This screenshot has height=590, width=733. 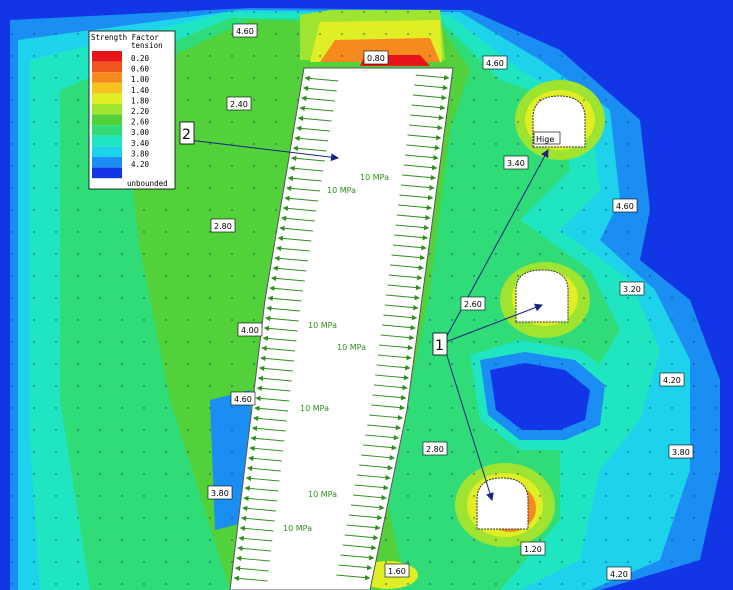 What do you see at coordinates (619, 573) in the screenshot?
I see `contour-label-18: 4.20` at bounding box center [619, 573].